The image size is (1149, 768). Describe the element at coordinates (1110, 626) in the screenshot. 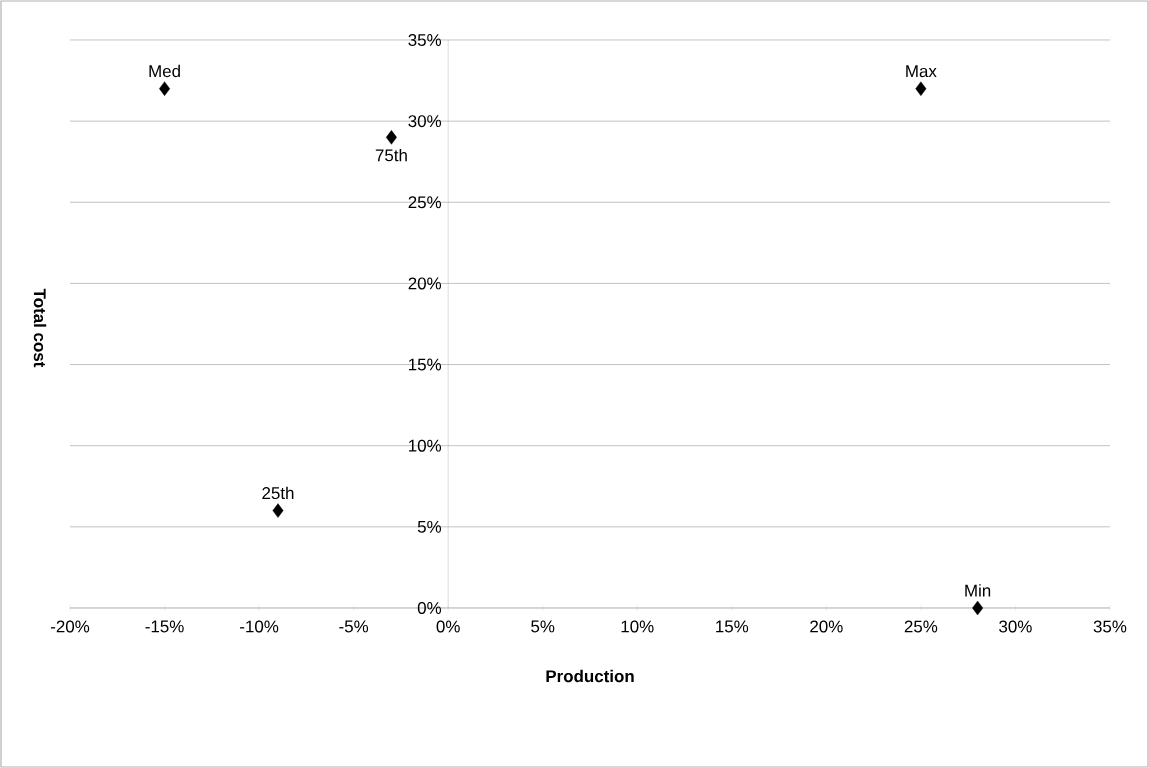

I see `x-tick-label: 35%` at that location.